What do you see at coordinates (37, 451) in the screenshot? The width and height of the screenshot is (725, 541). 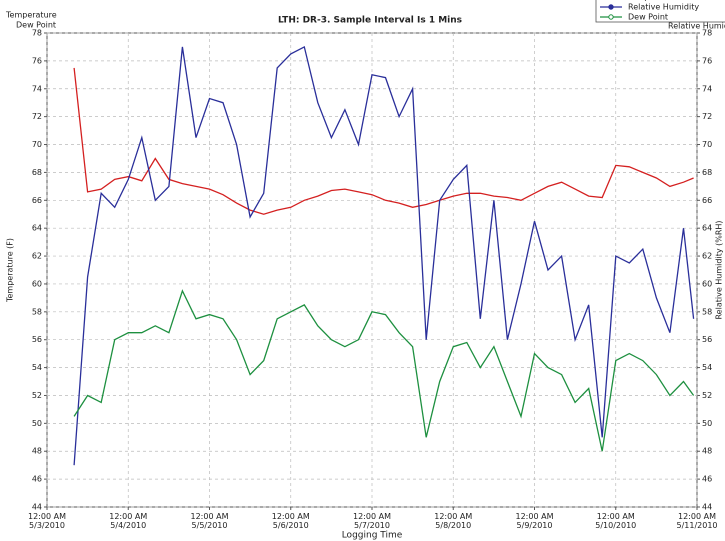 I see `y-tick-label: 48` at bounding box center [37, 451].